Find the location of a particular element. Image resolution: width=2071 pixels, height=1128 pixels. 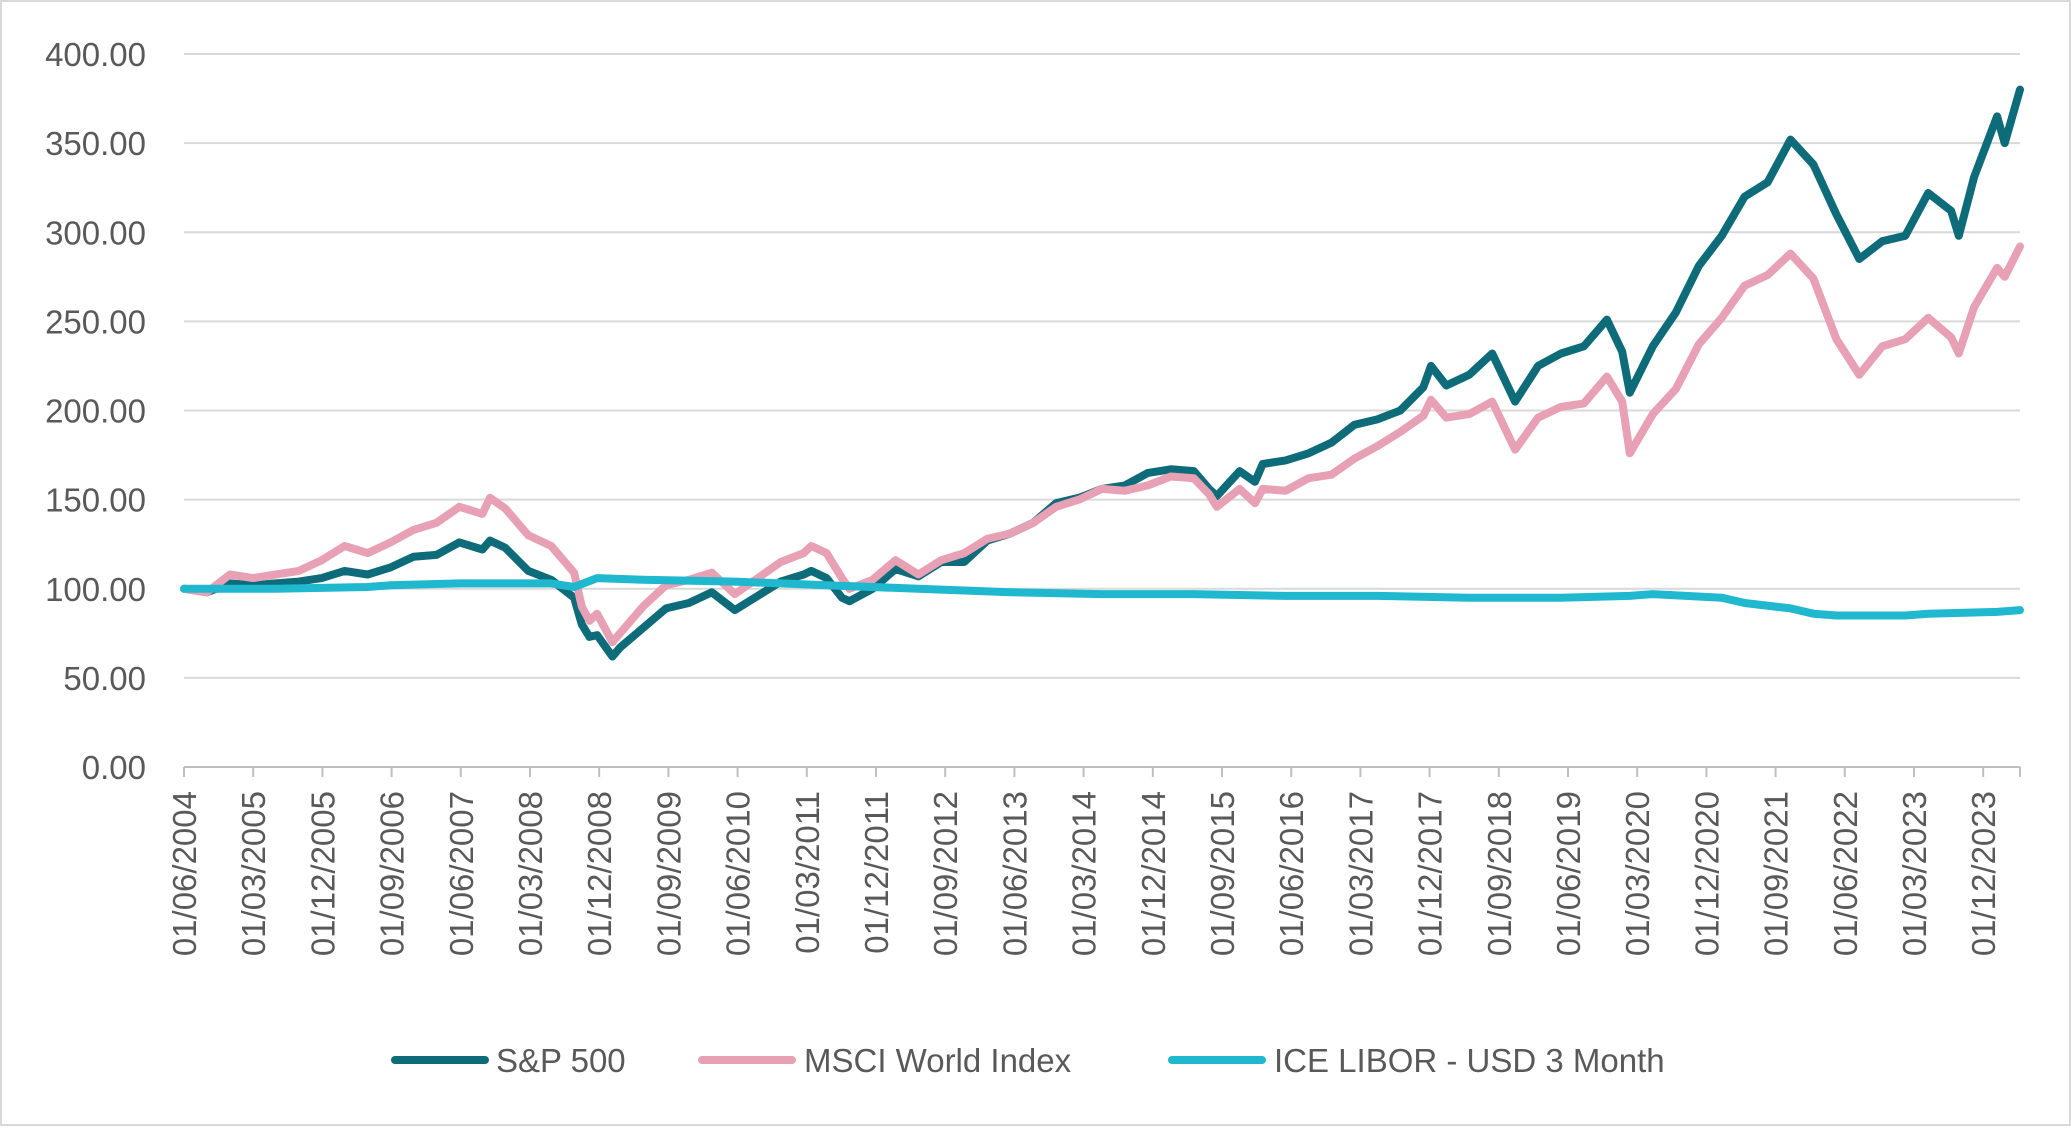

x-tick-label: 01/12/2014 is located at coordinates (1153, 873).